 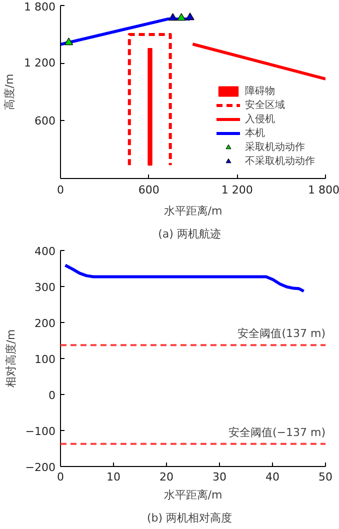 What do you see at coordinates (280, 161) in the screenshot?
I see `legend-label: 不采取机动动作` at bounding box center [280, 161].